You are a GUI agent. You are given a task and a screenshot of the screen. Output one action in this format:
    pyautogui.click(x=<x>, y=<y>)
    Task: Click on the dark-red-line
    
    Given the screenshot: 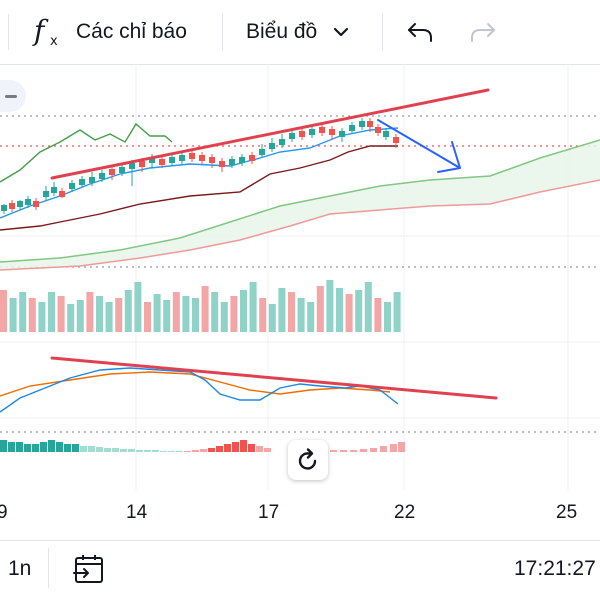 What is the action you would take?
    pyautogui.click(x=199, y=188)
    